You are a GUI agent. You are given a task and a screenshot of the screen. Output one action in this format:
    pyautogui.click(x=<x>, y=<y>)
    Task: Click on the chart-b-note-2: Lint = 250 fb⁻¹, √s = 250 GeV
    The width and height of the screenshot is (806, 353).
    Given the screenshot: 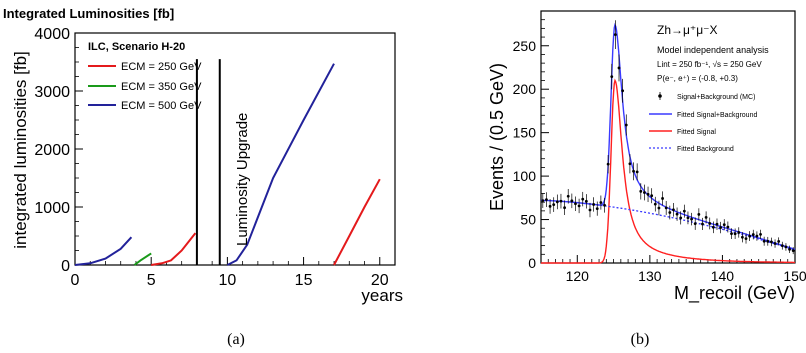 What is the action you would take?
    pyautogui.click(x=709, y=64)
    